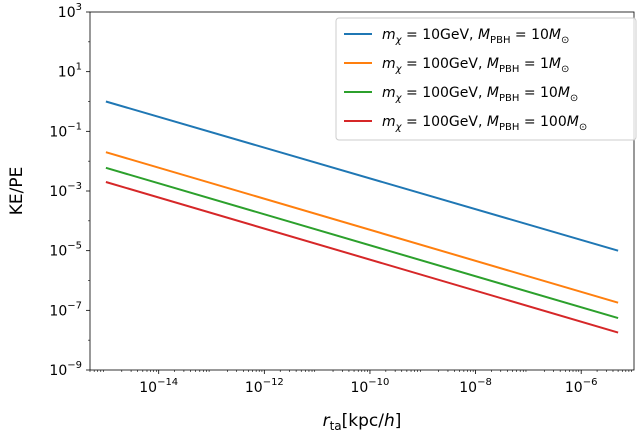  What do you see at coordinates (65, 130) in the screenshot?
I see `y-tick-label: 10⁻¹` at bounding box center [65, 130].